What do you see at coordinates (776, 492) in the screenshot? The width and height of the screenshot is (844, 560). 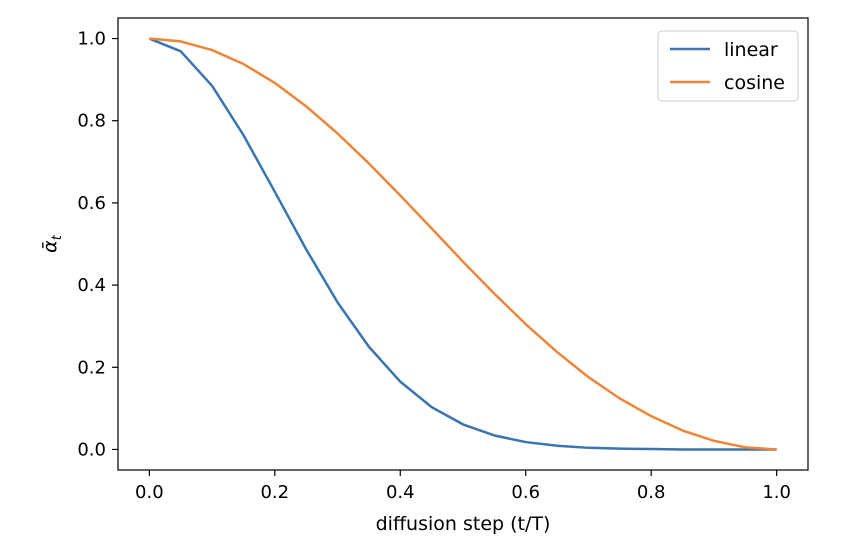 I see `x-tick-label: 1.0` at bounding box center [776, 492].